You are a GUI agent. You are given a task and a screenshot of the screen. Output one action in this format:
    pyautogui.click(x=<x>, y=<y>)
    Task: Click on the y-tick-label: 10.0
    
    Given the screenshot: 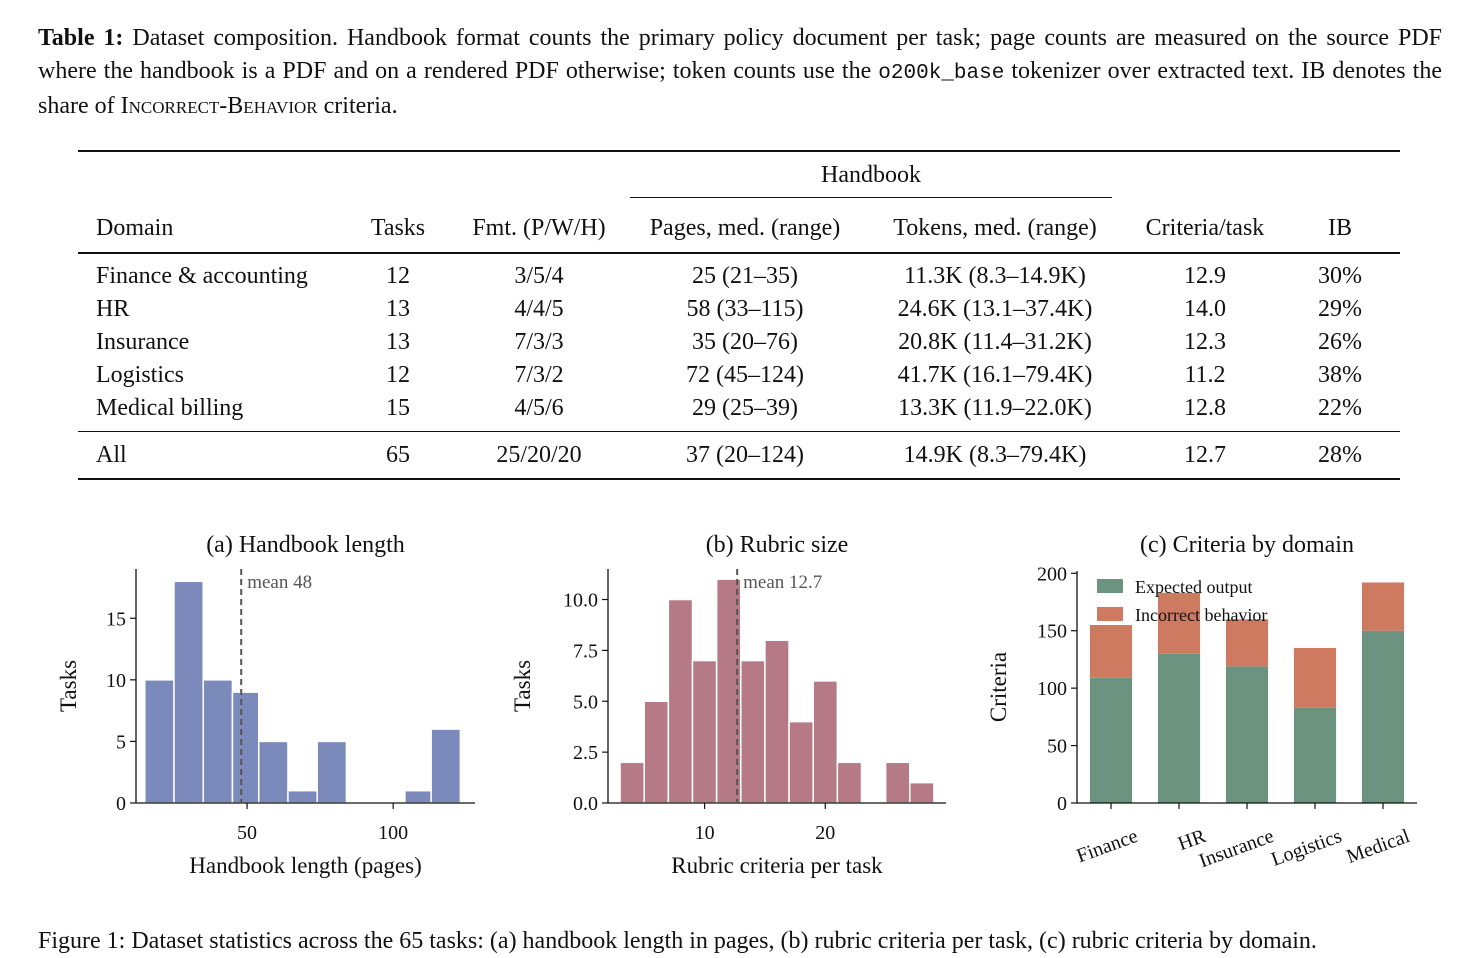 What is the action you would take?
    pyautogui.click(x=580, y=601)
    